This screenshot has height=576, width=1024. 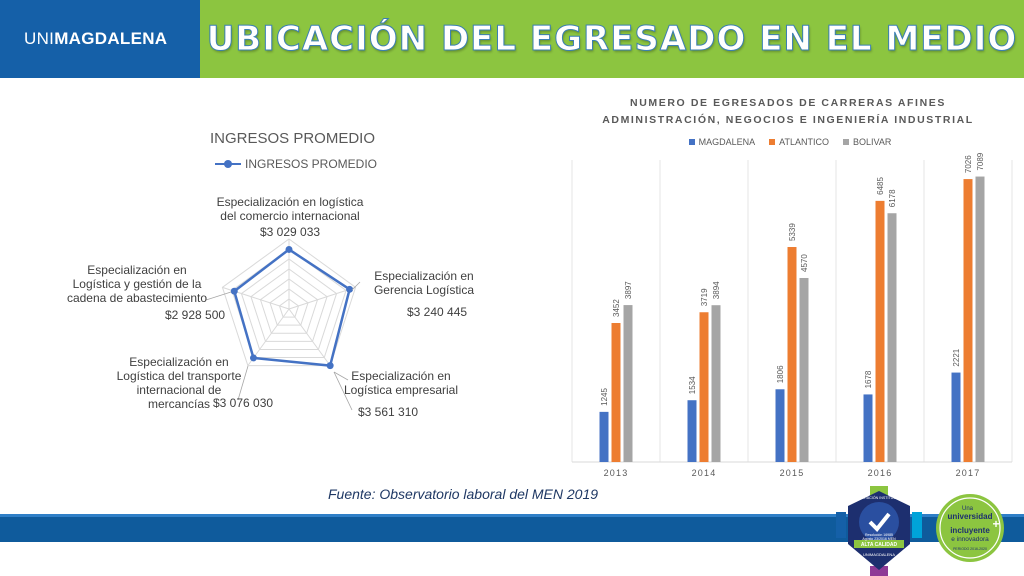 What do you see at coordinates (179, 390) in the screenshot?
I see `radar-category-line: internacional de` at bounding box center [179, 390].